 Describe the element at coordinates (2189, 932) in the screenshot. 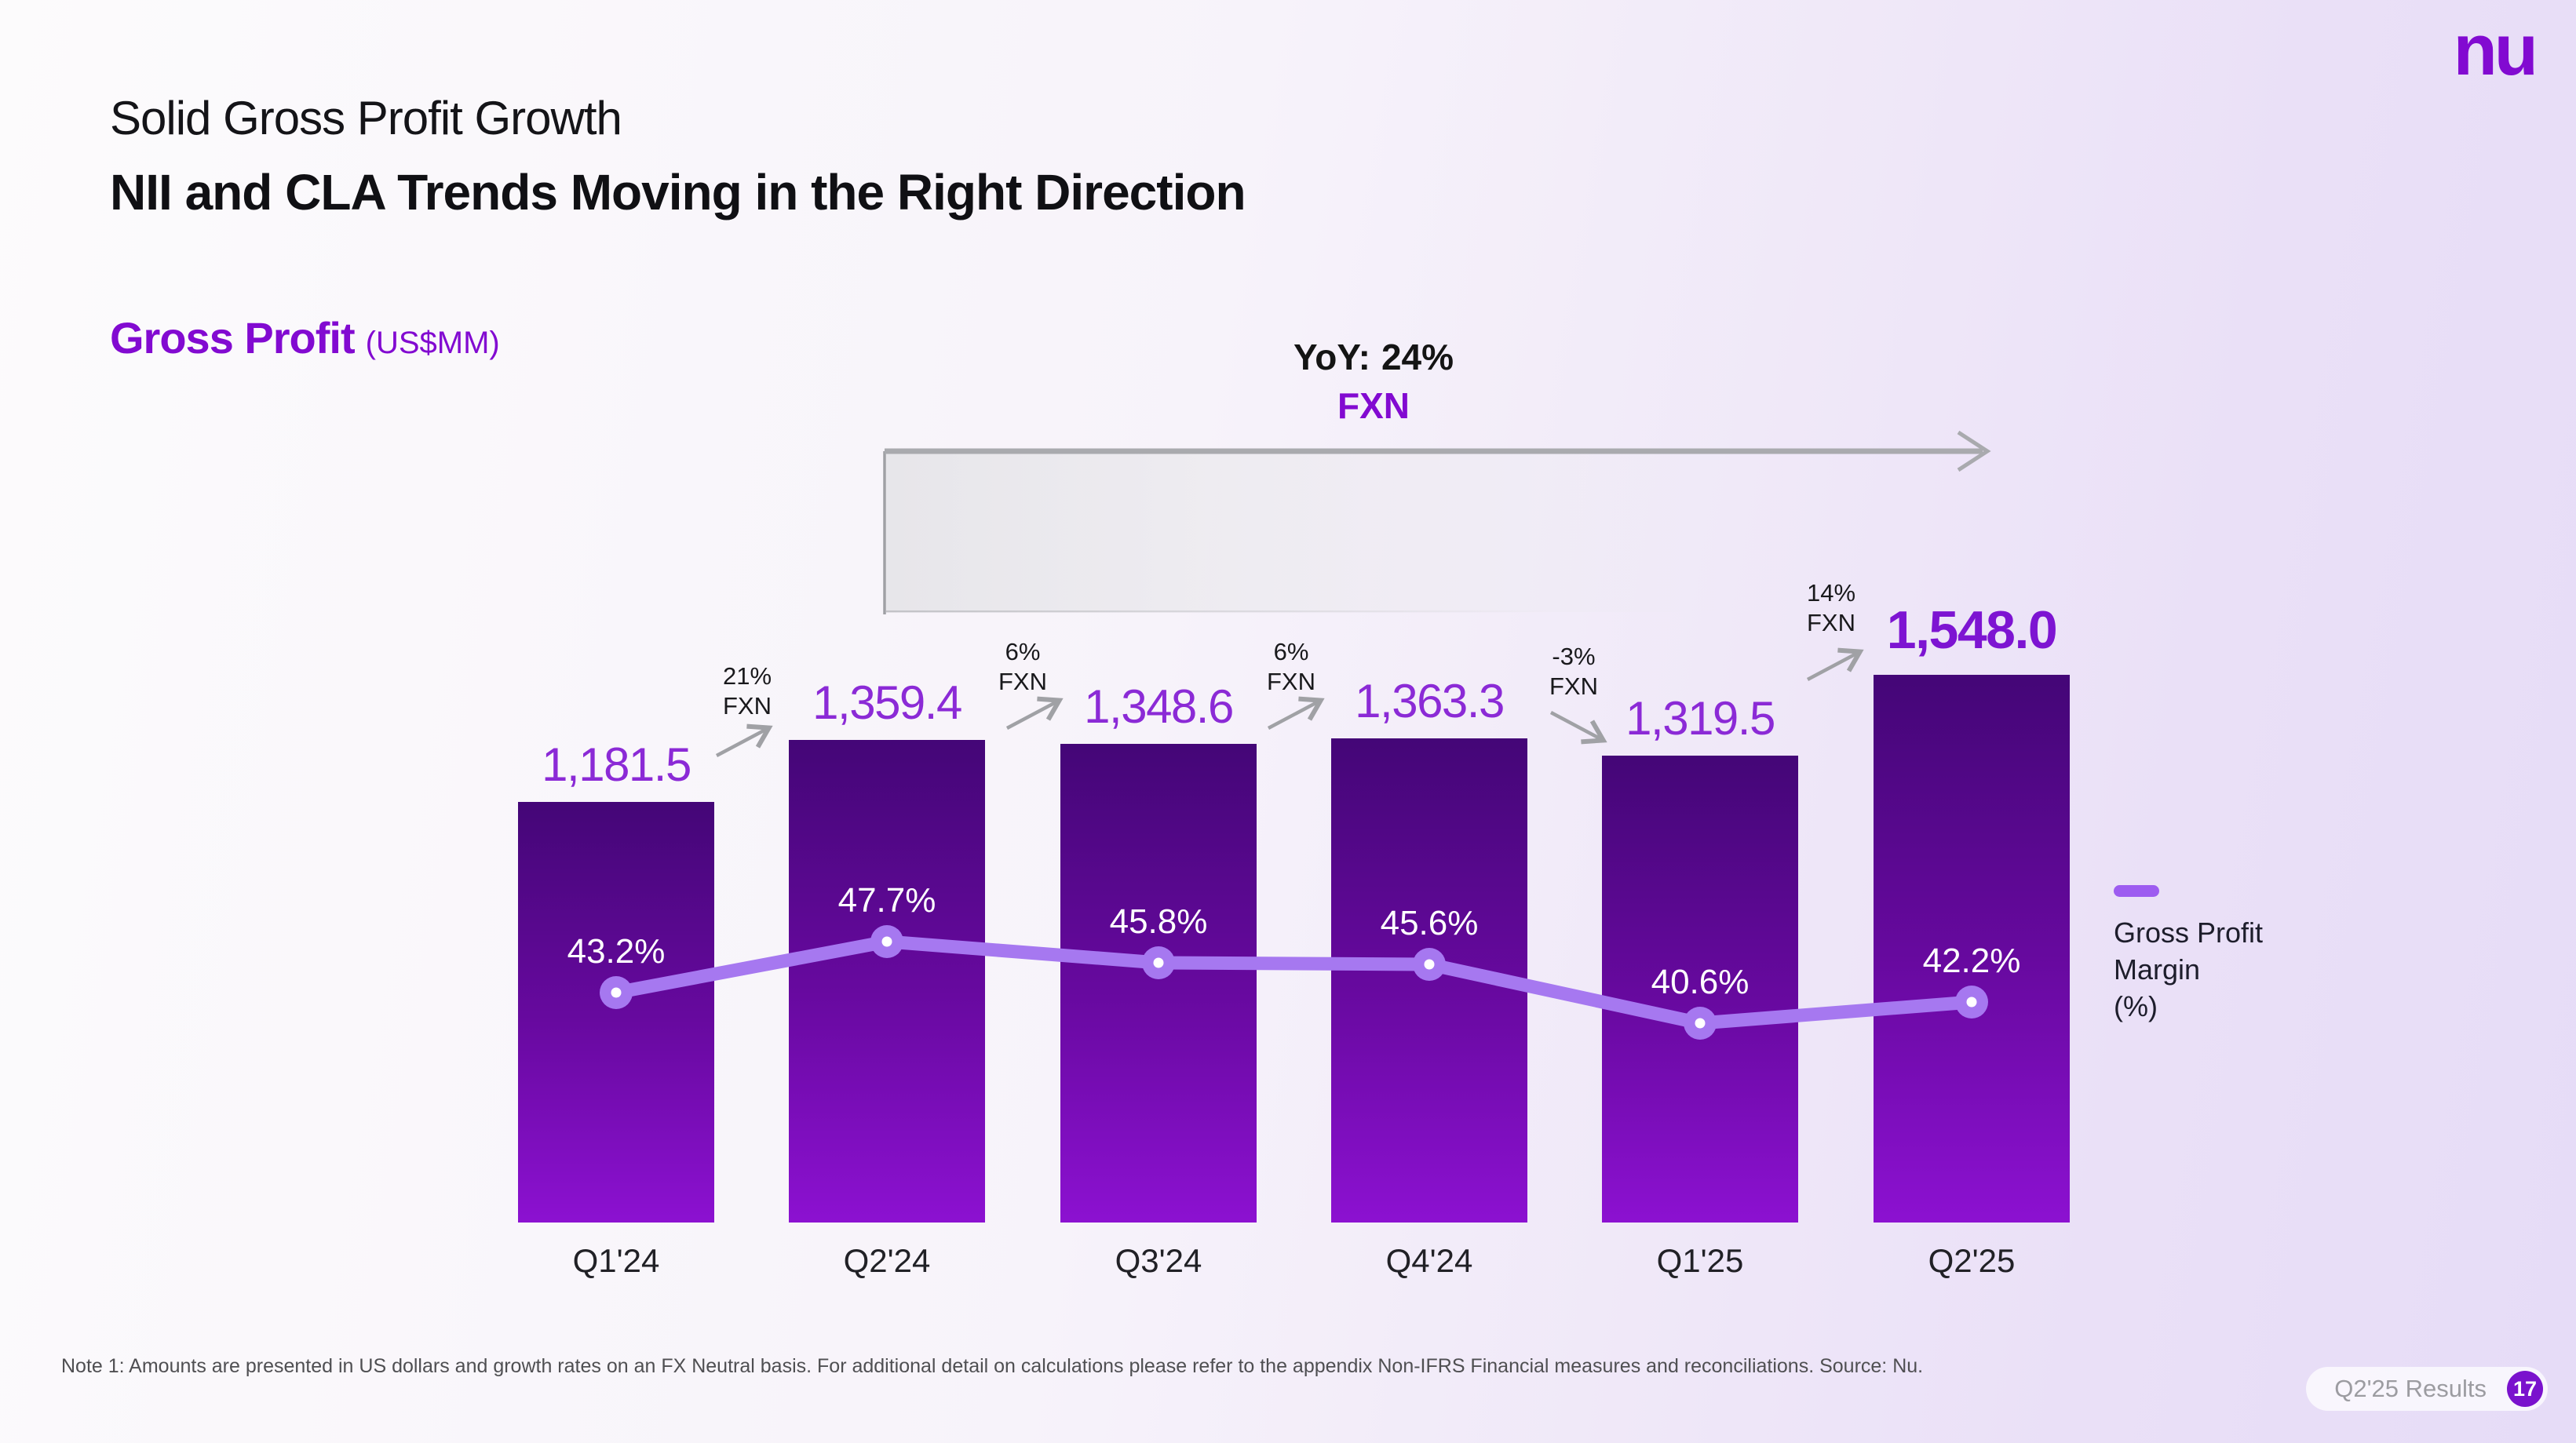

I see `legend-line: Gross Profit` at that location.